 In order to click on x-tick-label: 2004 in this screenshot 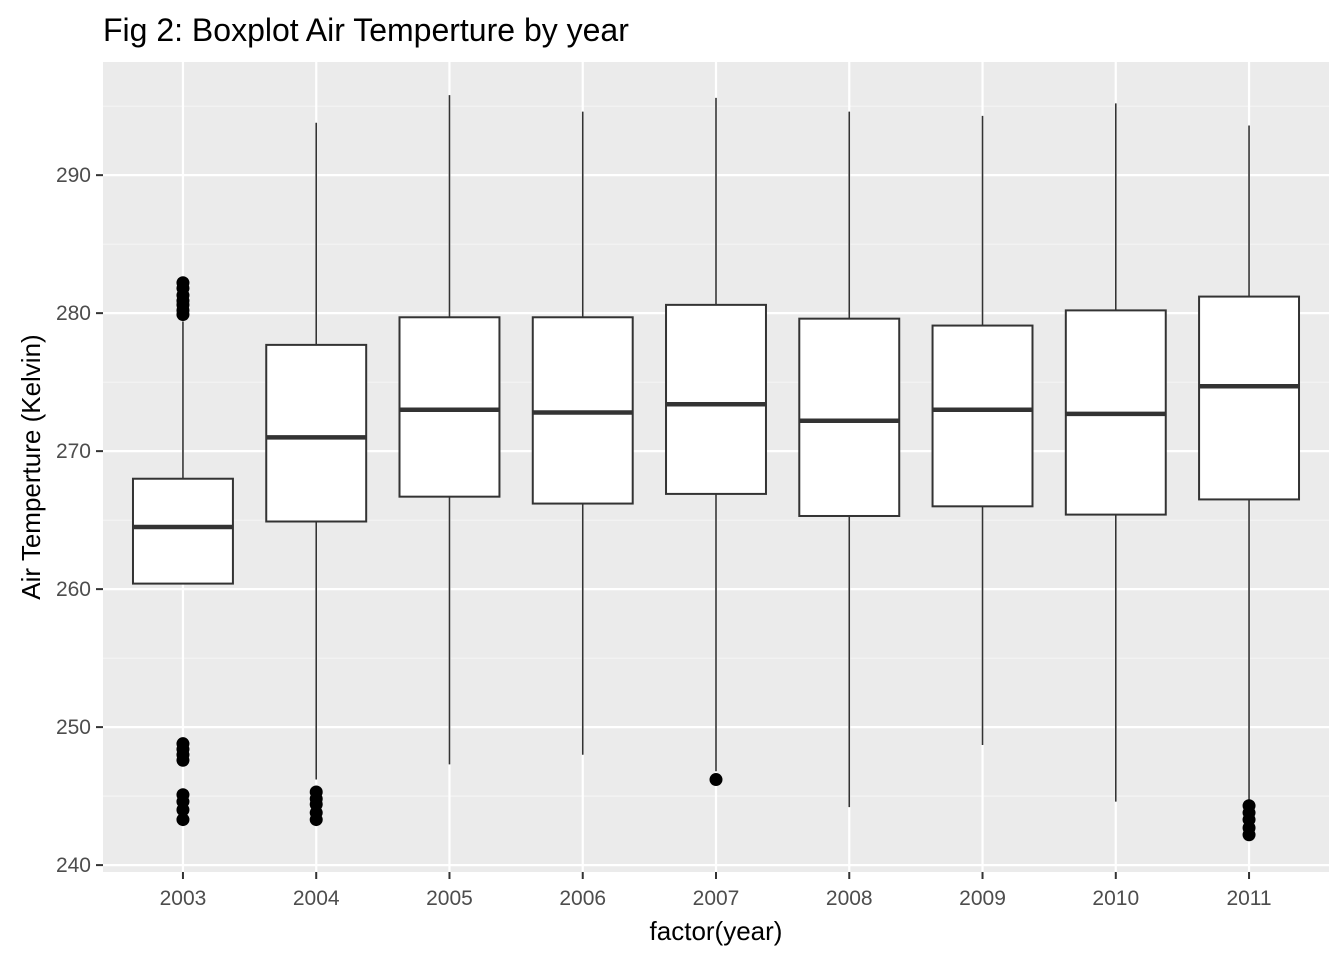, I will do `click(316, 898)`.